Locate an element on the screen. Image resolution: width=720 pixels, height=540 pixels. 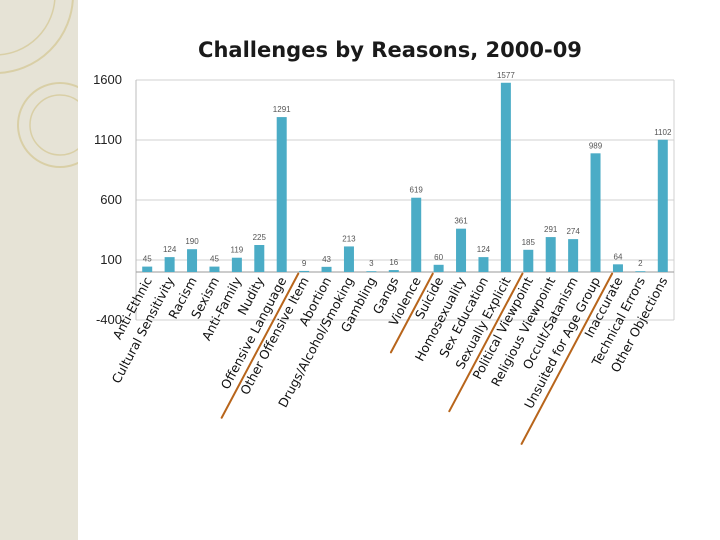
y-axis: -400 100 600 1100 1600 is located at coordinates (107, 199).